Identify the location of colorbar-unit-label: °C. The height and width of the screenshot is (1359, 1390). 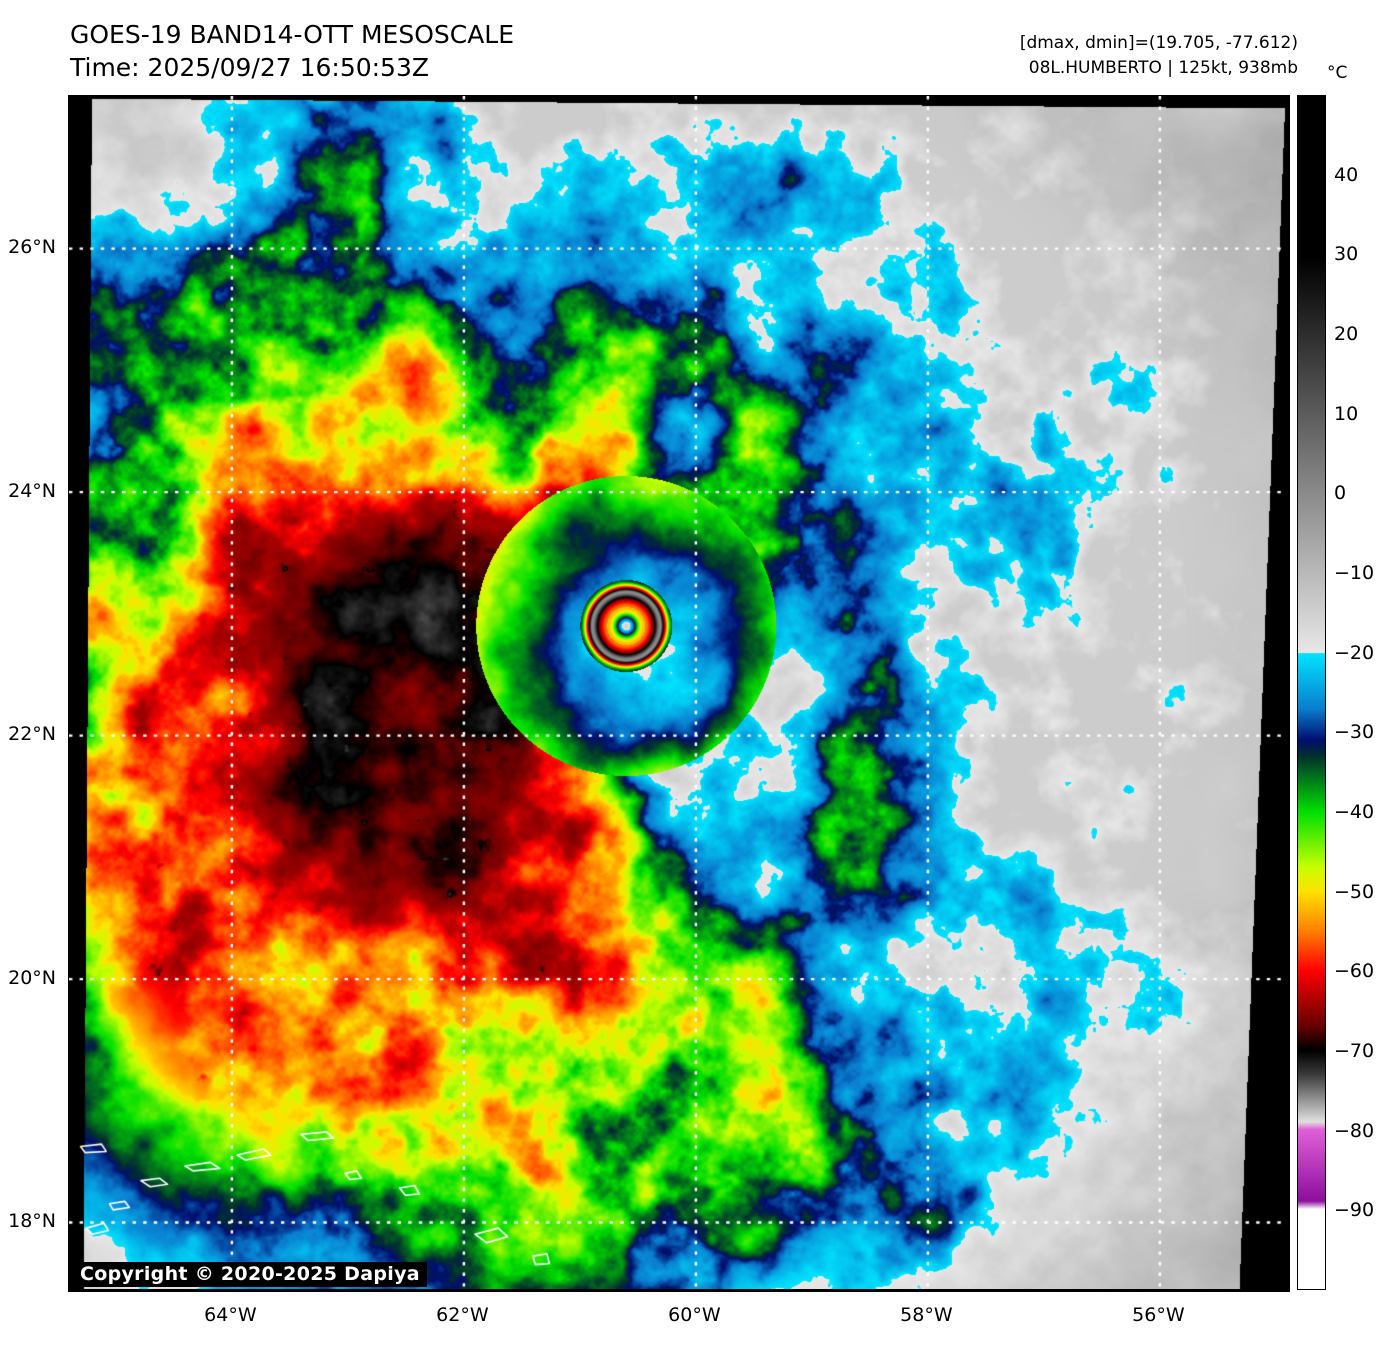
(1337, 73).